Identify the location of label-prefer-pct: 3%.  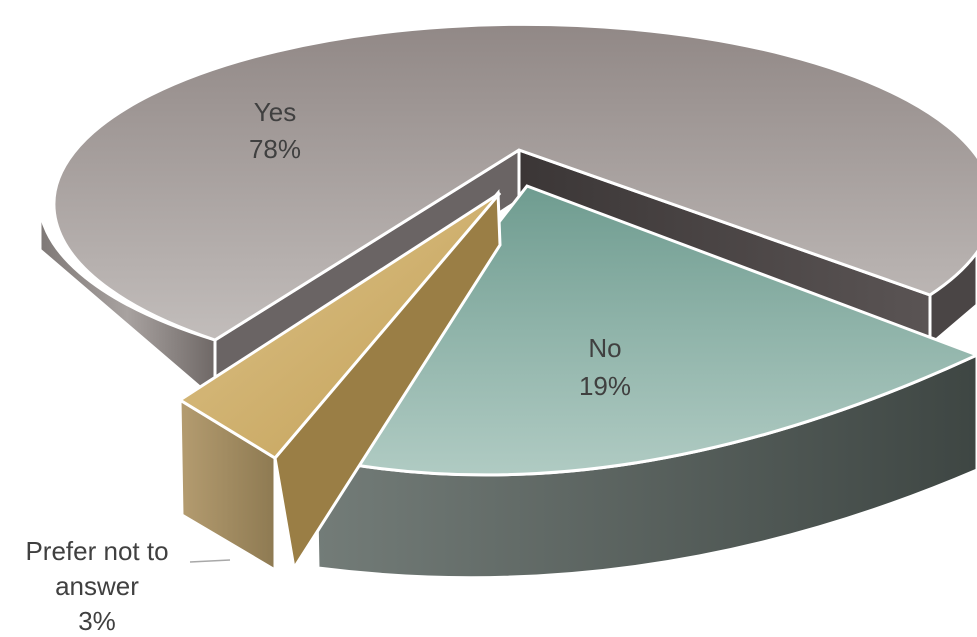
(97, 621).